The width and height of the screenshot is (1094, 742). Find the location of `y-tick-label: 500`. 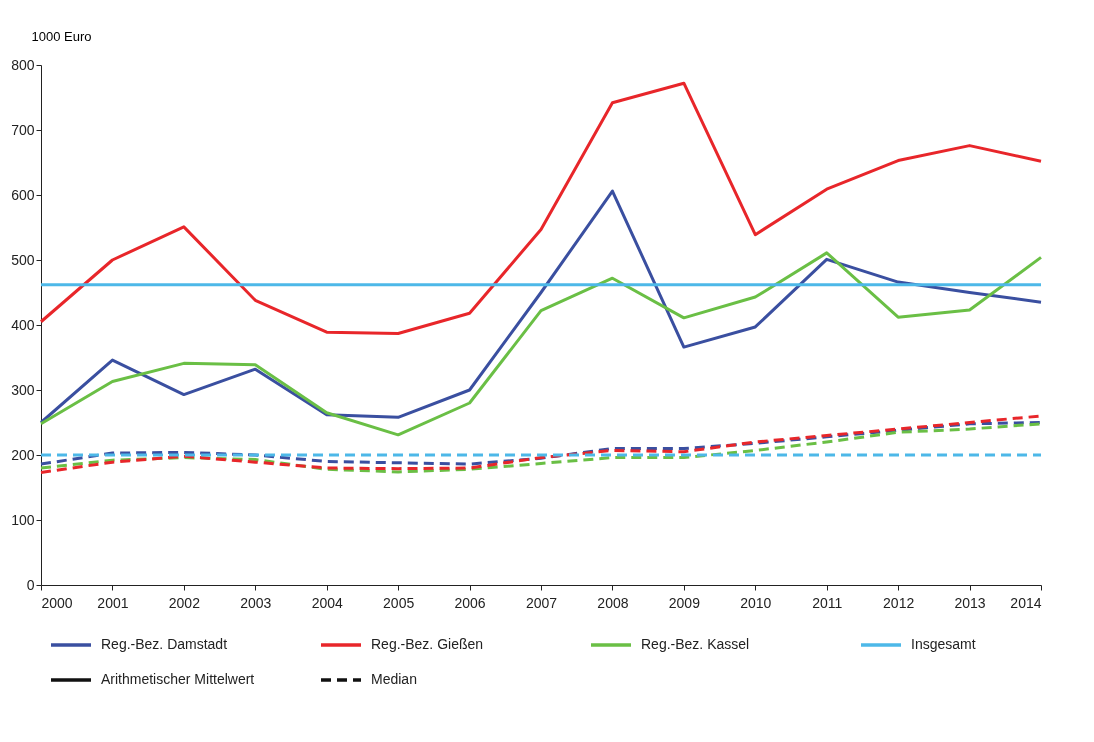

y-tick-label: 500 is located at coordinates (23, 259).